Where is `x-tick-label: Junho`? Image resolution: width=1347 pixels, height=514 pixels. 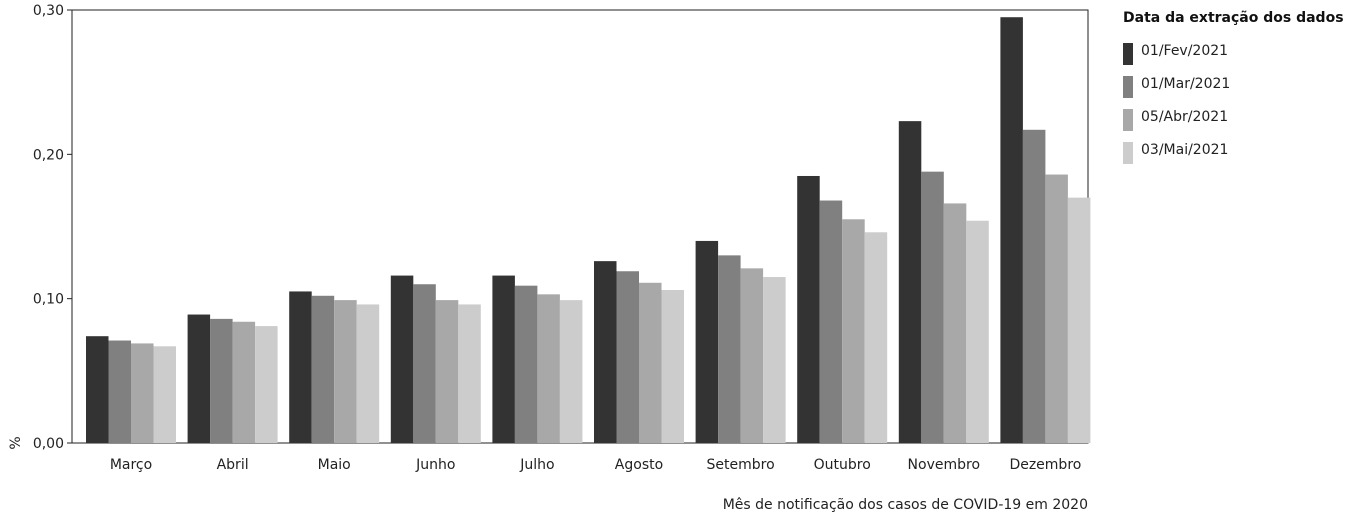
x-tick-label: Junho is located at coordinates (435, 465).